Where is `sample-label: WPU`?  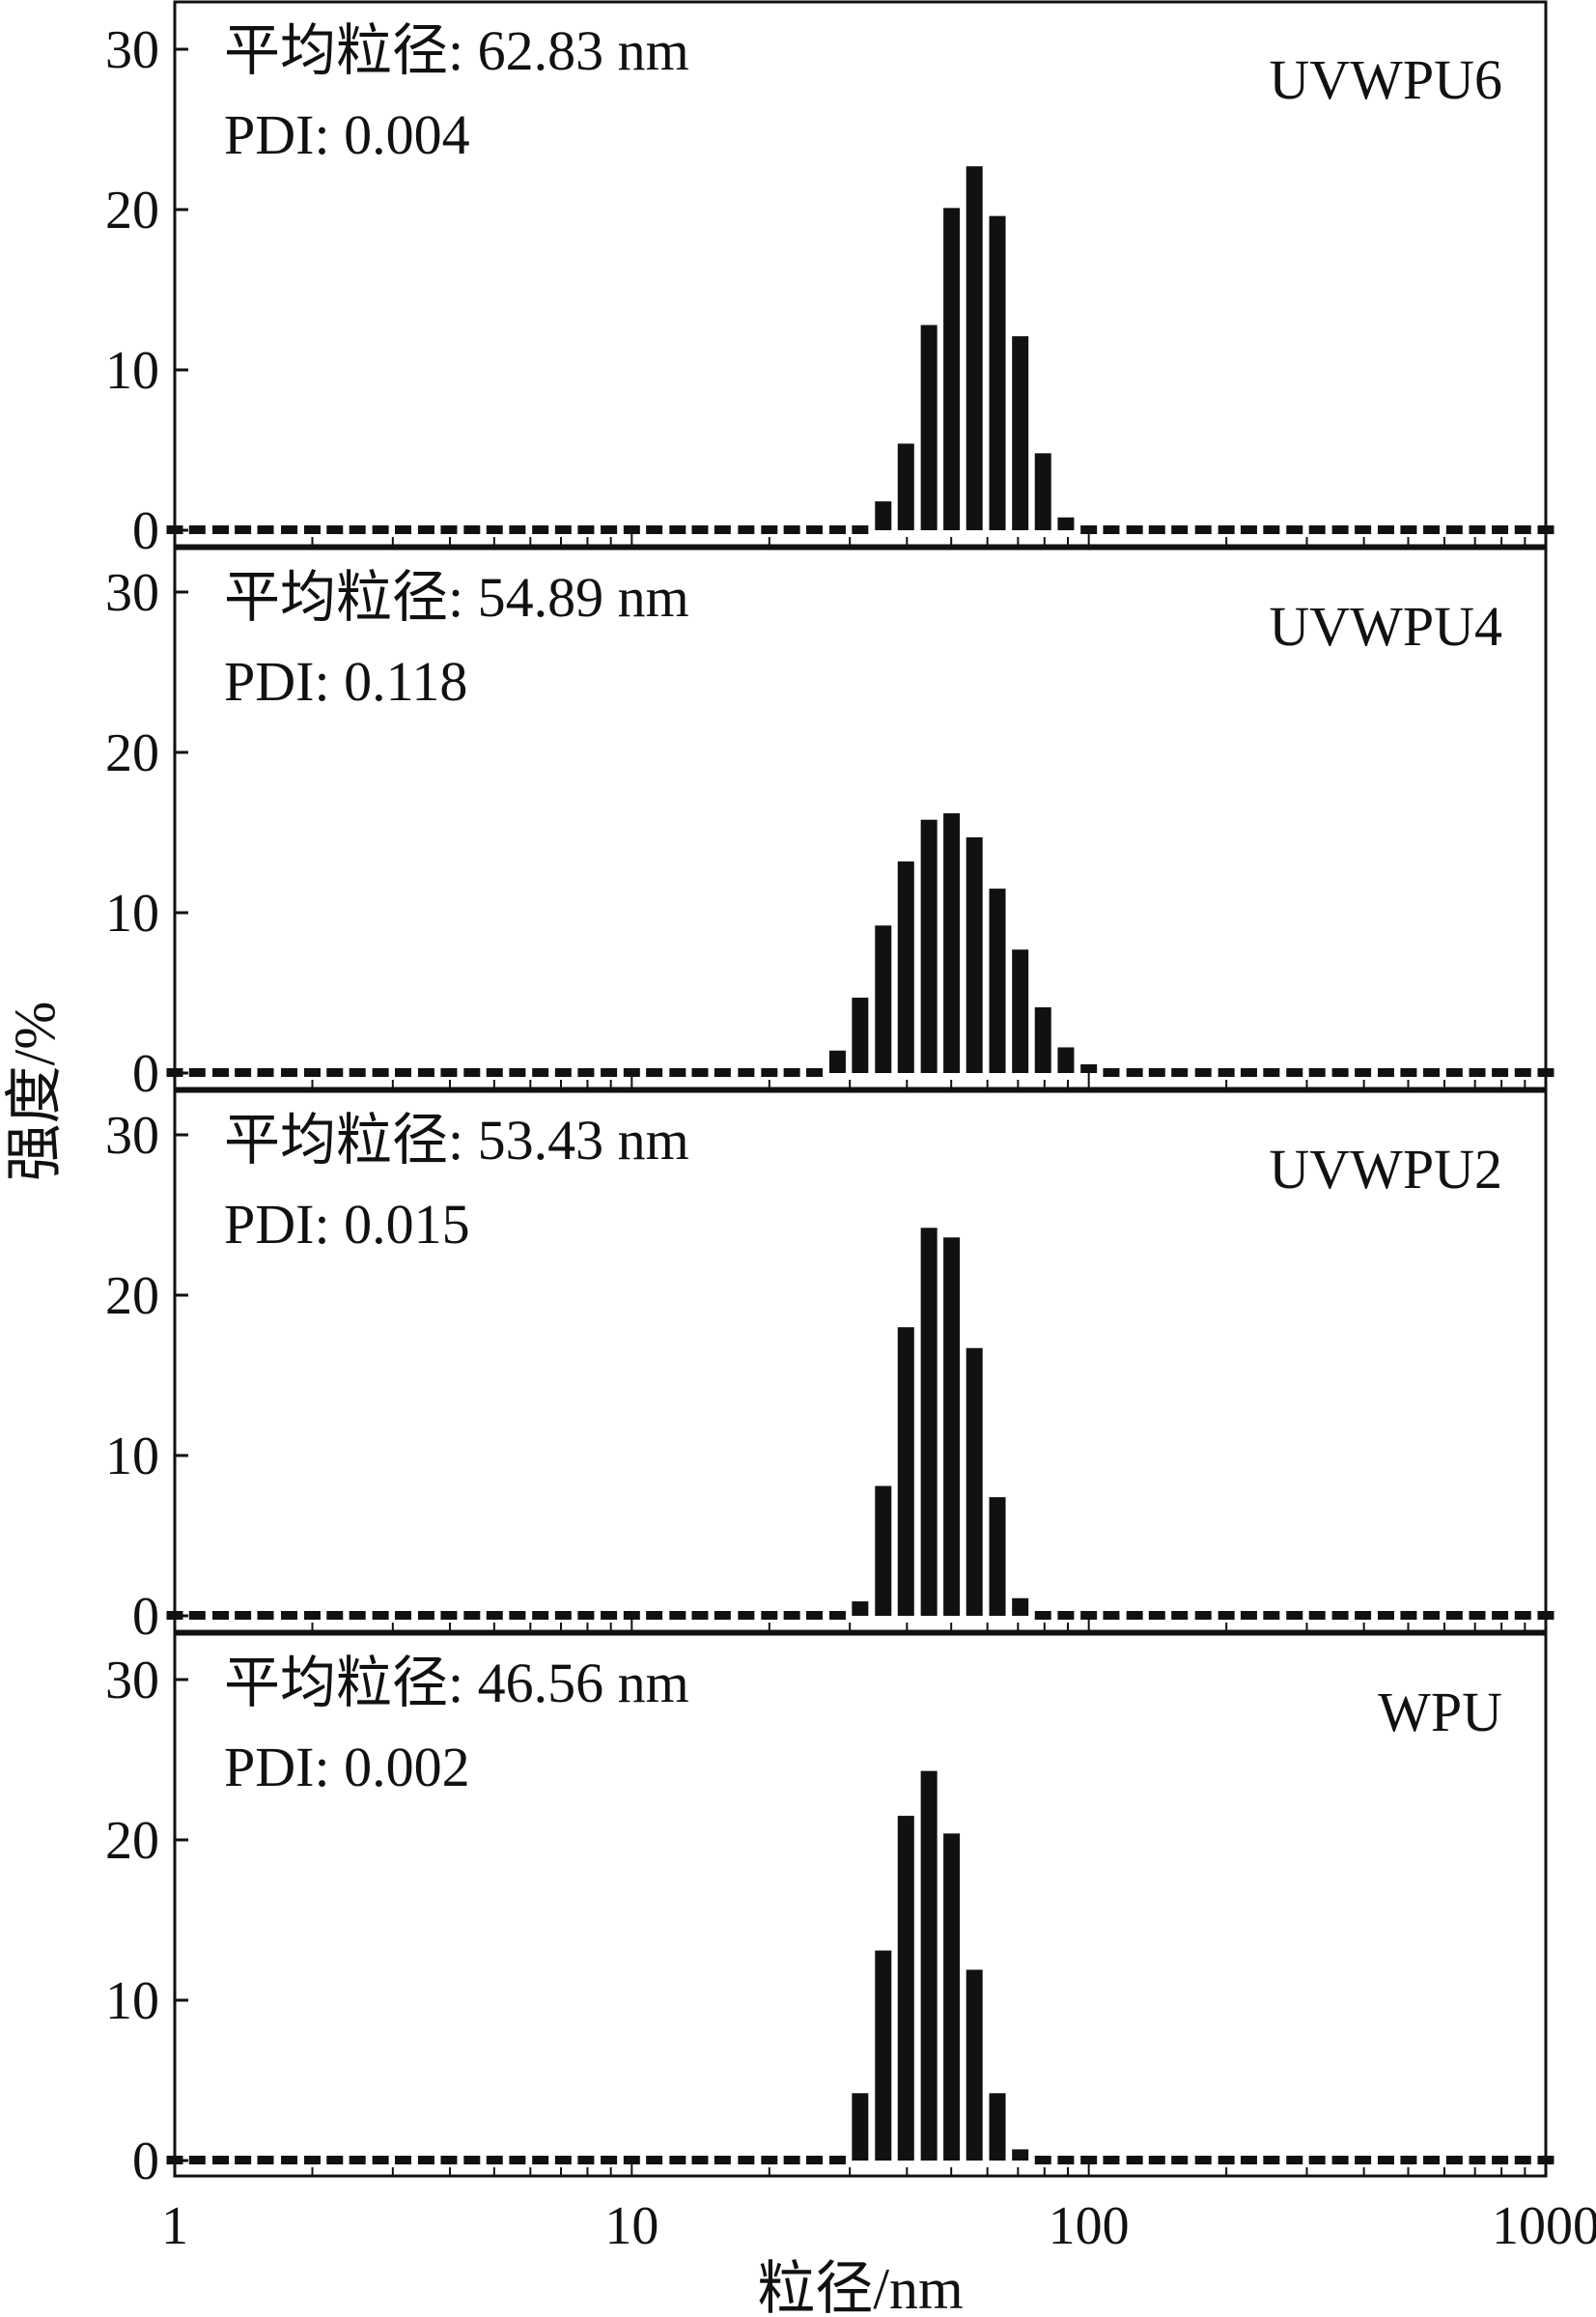
sample-label: WPU is located at coordinates (1440, 1712).